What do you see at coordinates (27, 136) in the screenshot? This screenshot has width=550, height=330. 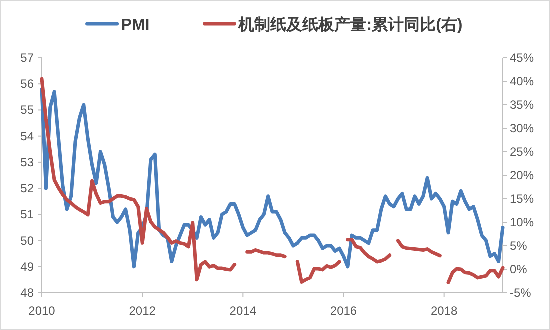 I see `y-tick-label: 54` at bounding box center [27, 136].